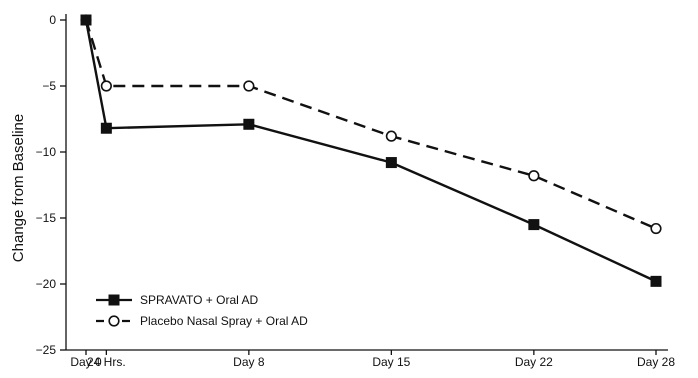 The width and height of the screenshot is (698, 378). I want to click on y-tick-label: −20, so click(46, 284).